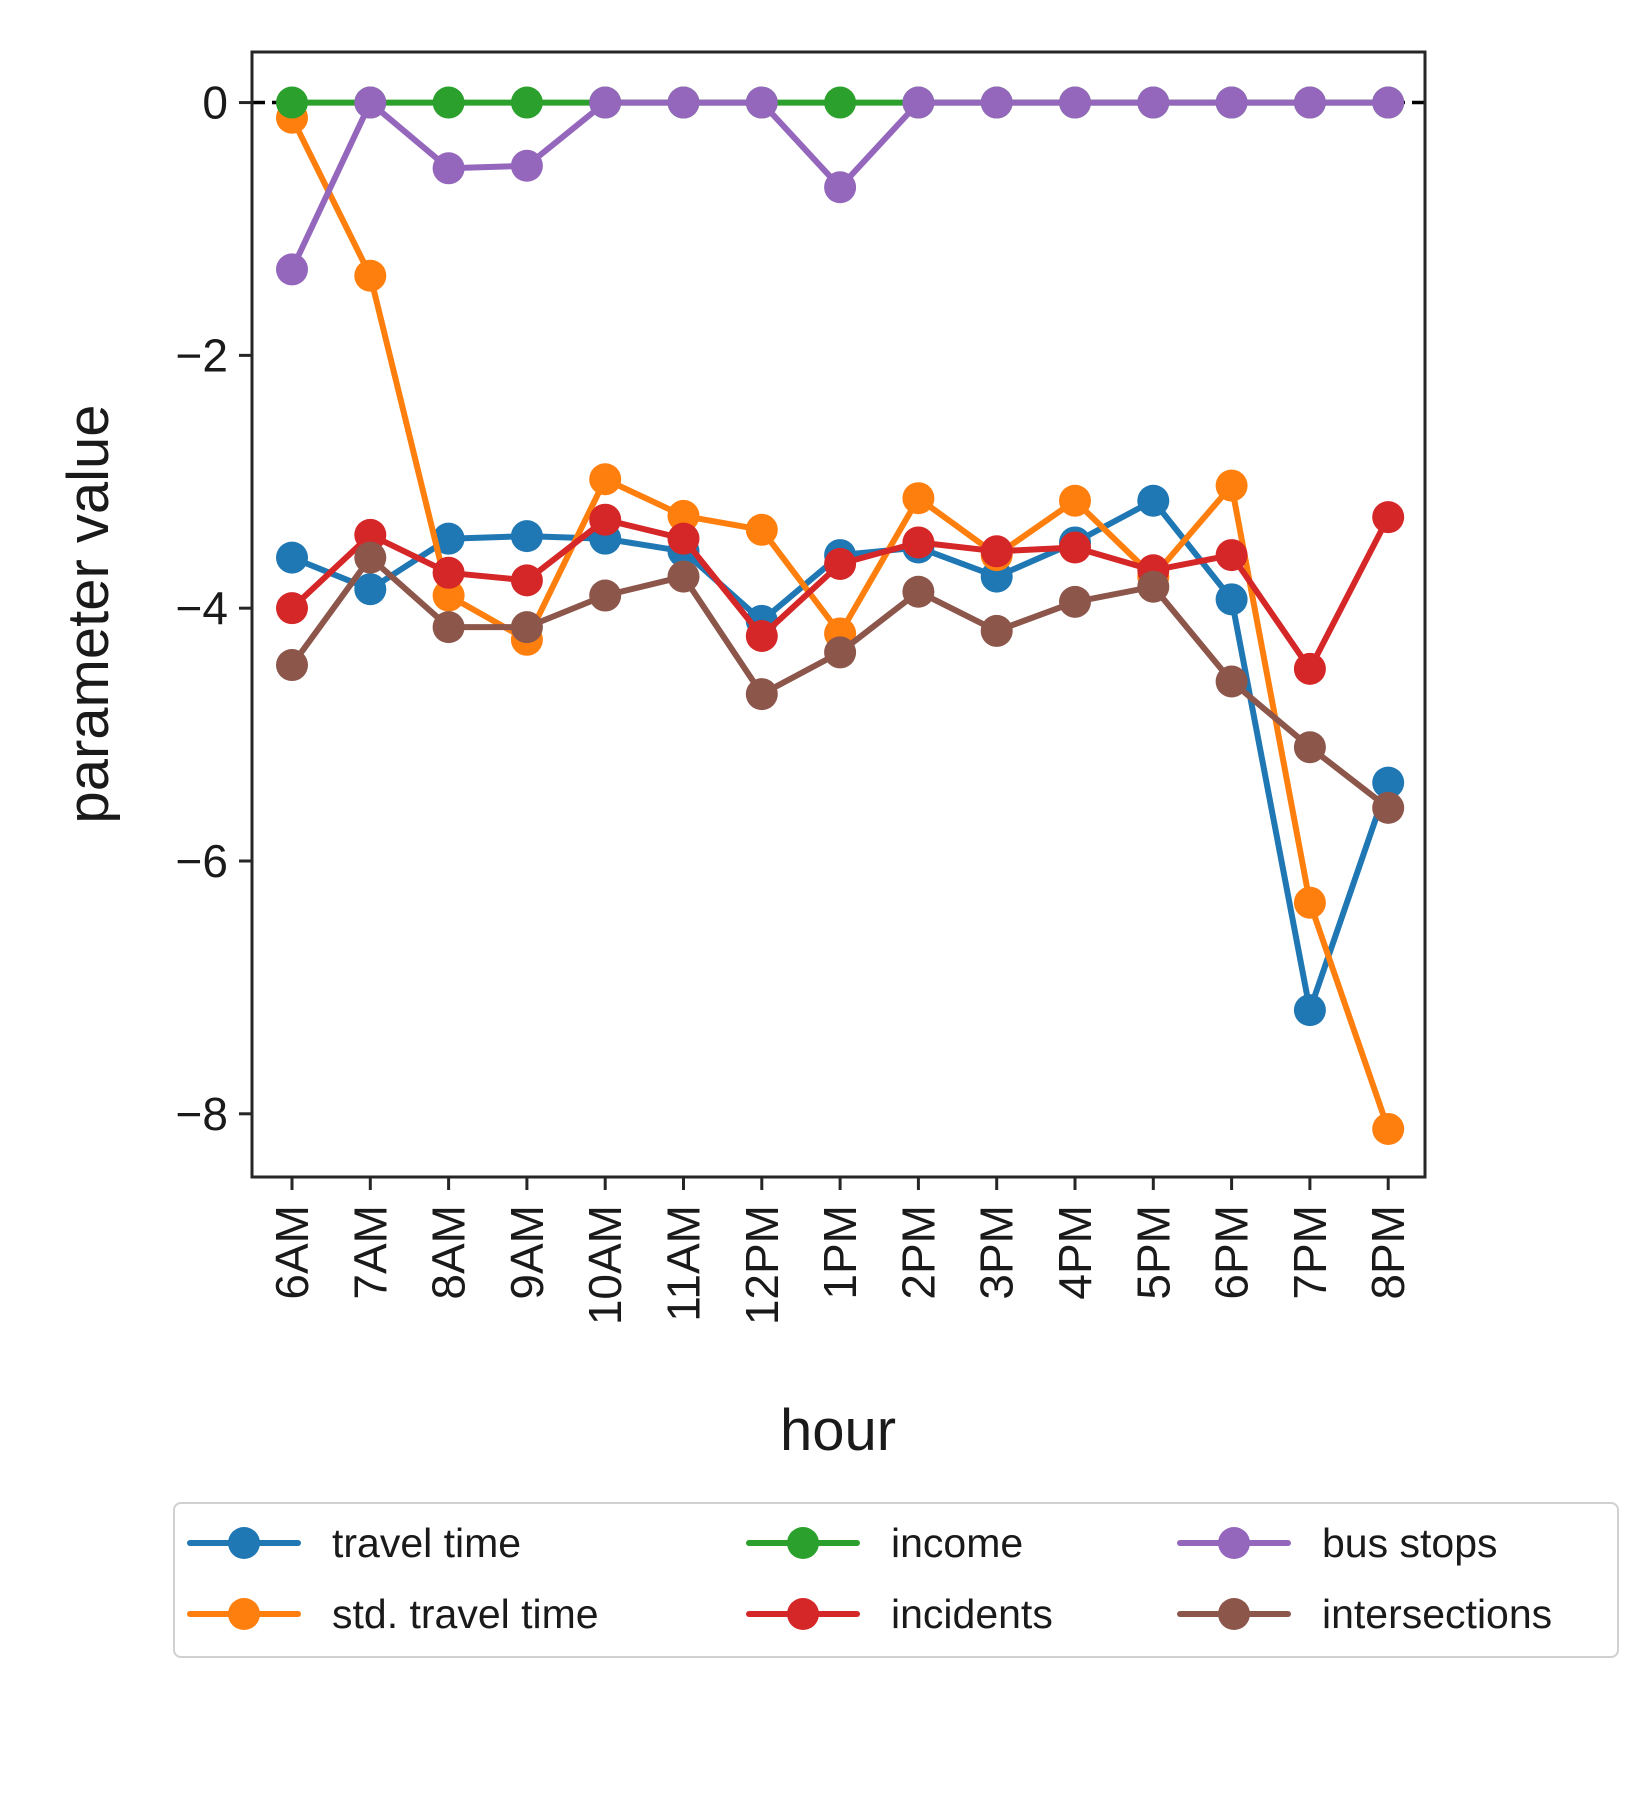 The height and width of the screenshot is (1800, 1650). I want to click on legend-item: std. travel time, so click(393, 1614).